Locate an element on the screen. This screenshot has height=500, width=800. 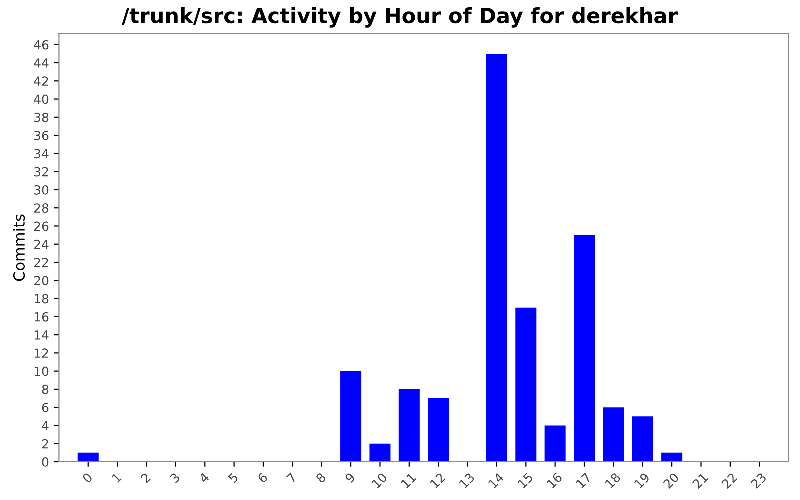
y-tick-label: 2 is located at coordinates (45, 444).